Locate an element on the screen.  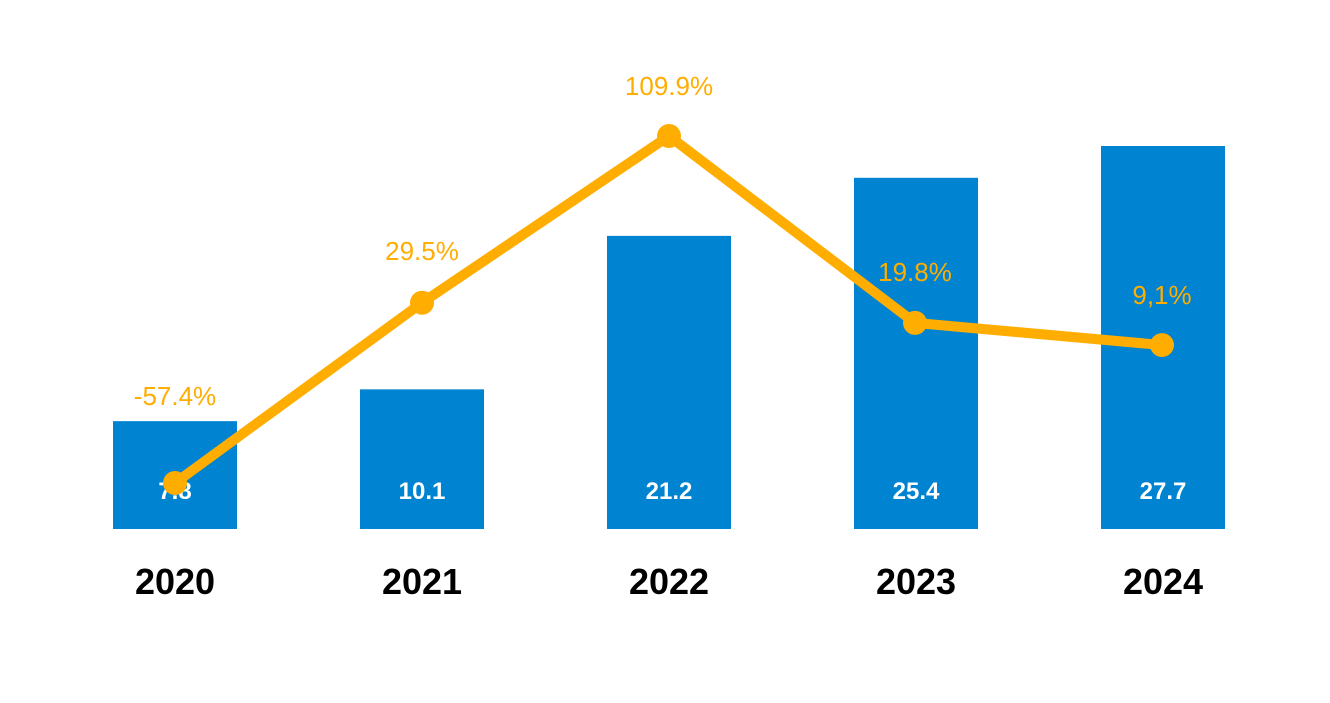
bar-value-label-2024: 27.7 is located at coordinates (1163, 491).